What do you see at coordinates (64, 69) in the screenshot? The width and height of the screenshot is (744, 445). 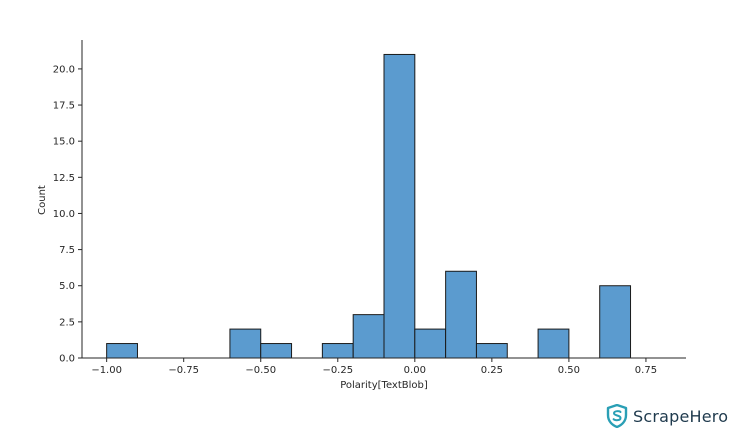 I see `y-tick-label-8: 20.0` at bounding box center [64, 69].